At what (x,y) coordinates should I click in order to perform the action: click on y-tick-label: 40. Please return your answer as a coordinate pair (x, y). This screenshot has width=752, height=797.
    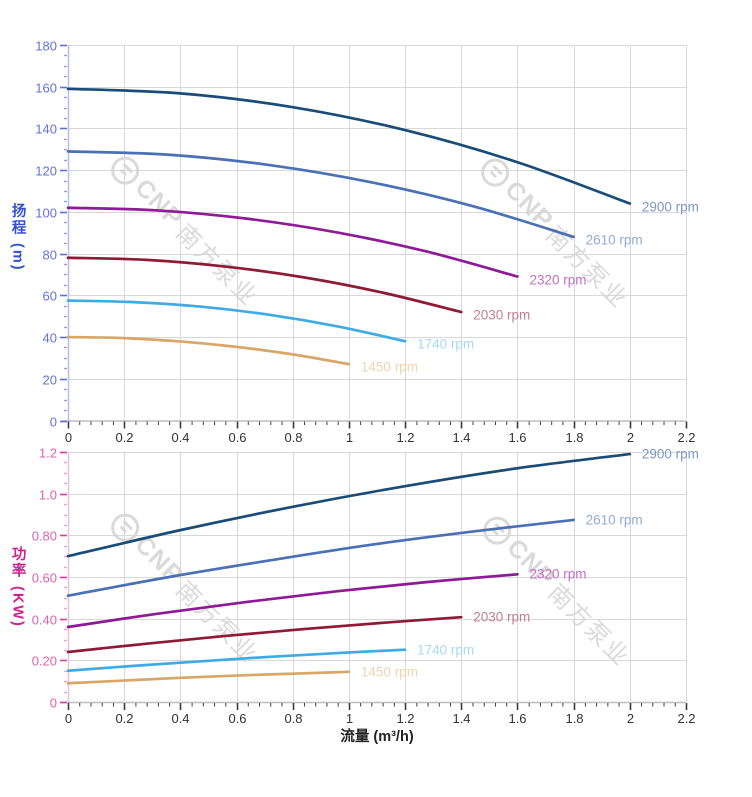
    Looking at the image, I should click on (49, 337).